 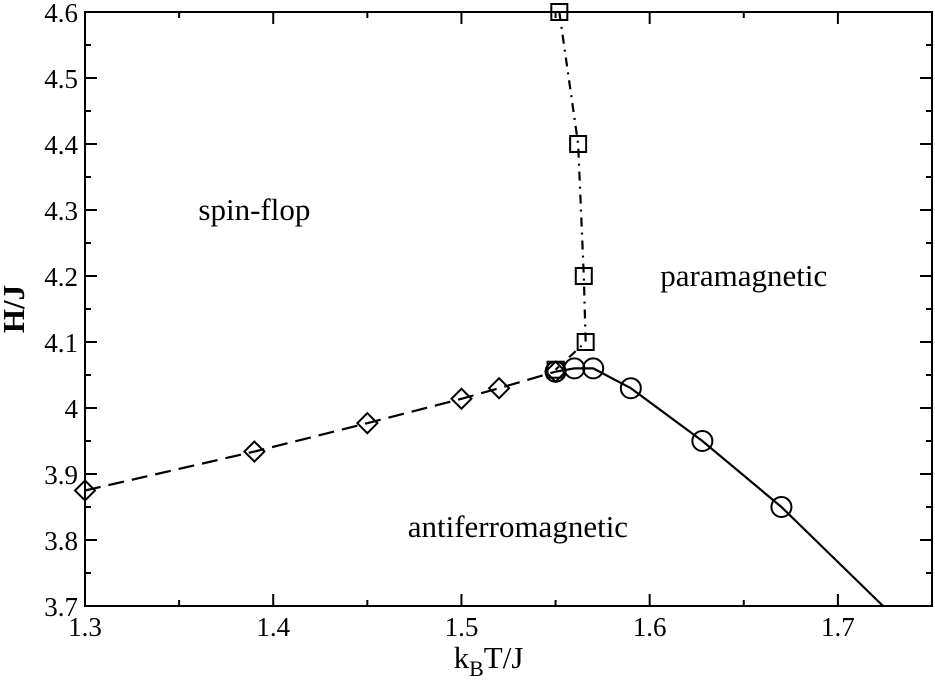 I want to click on y-tick-label: 4, so click(x=72, y=409).